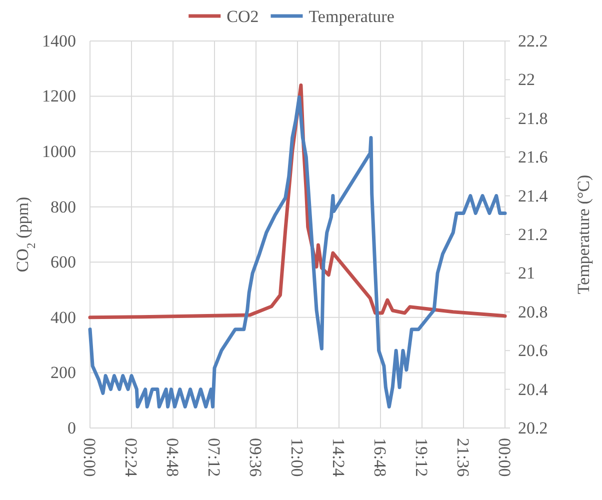  Describe the element at coordinates (63, 206) in the screenshot. I see `y-tick-label: 800` at that location.